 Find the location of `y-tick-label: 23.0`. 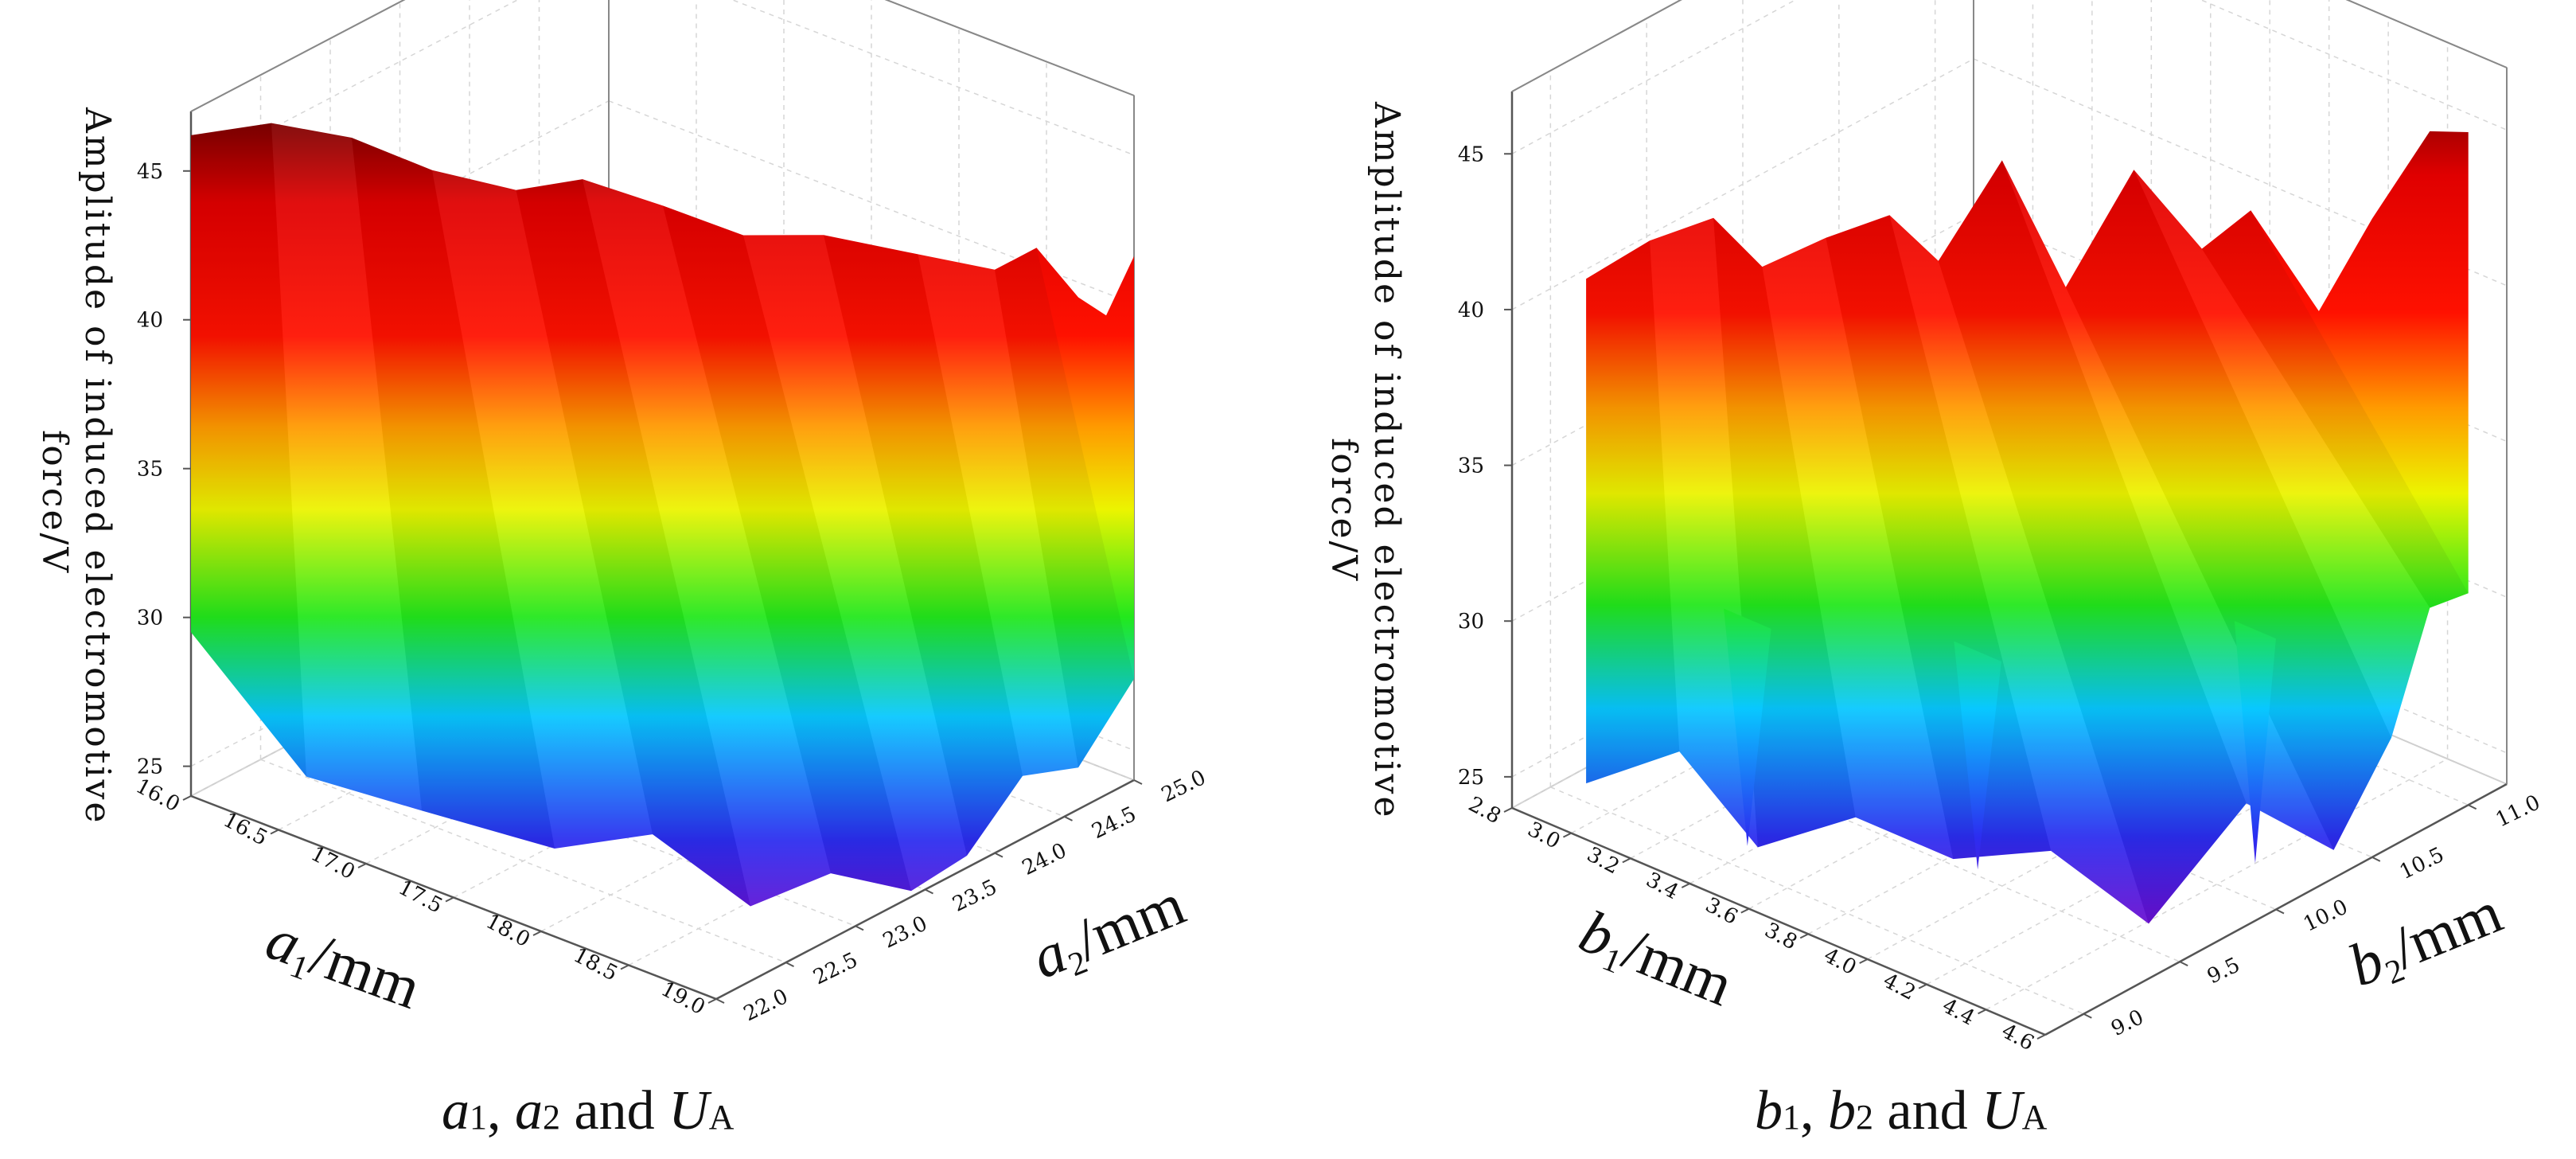

y-tick-label: 23.0 is located at coordinates (905, 932).